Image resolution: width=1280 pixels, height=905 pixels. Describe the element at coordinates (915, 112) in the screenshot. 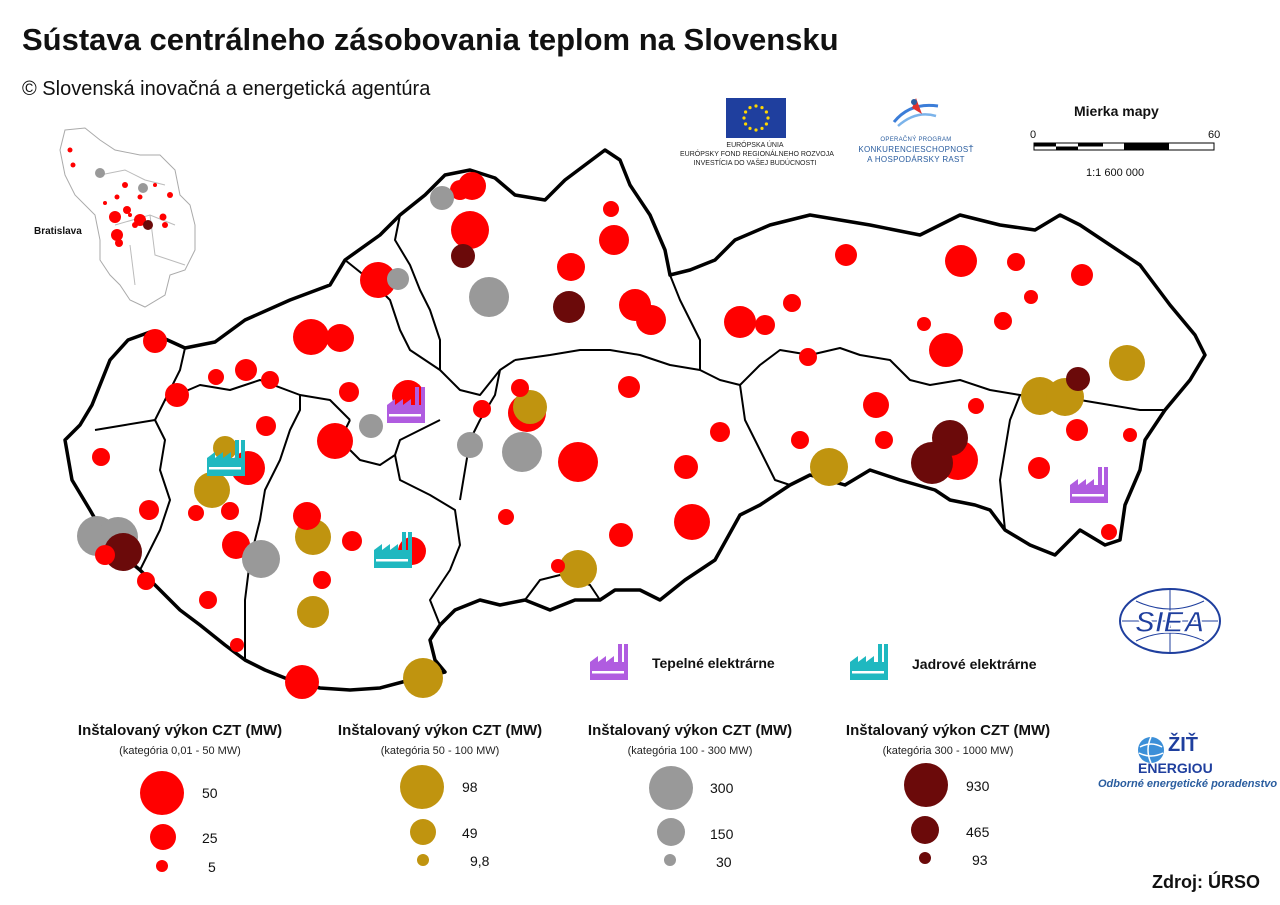

I see `op-program-icon` at that location.